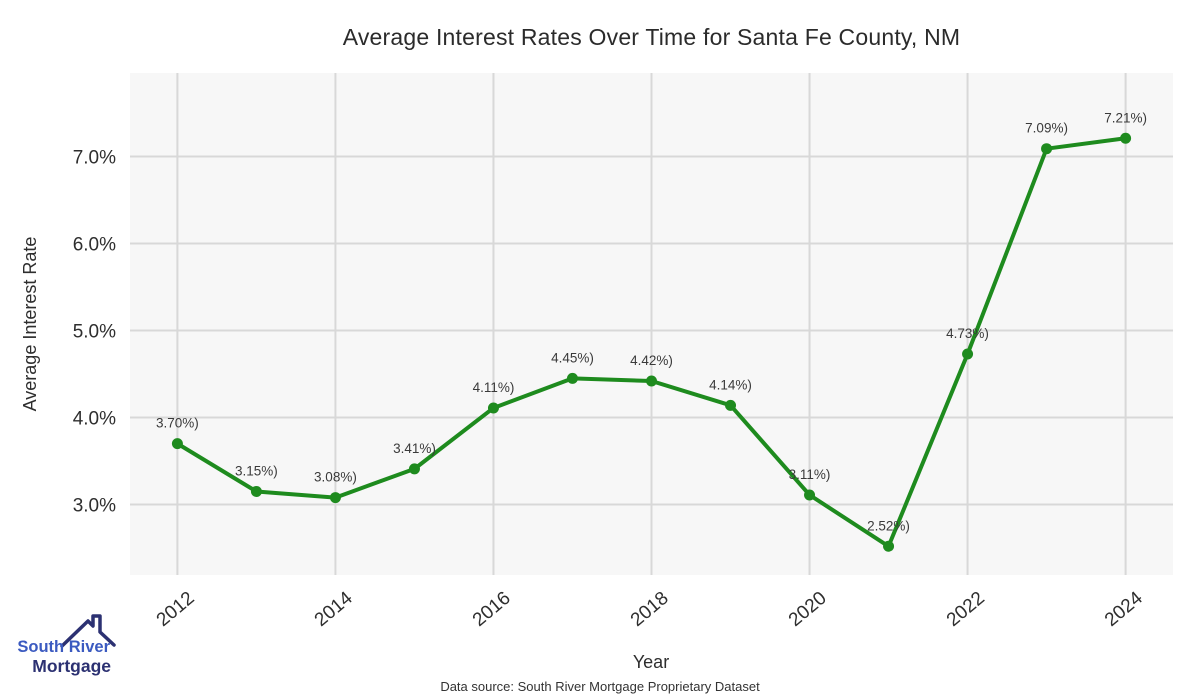 Image resolution: width=1200 pixels, height=700 pixels. Describe the element at coordinates (334, 609) in the screenshot. I see `x-axis-tick-label: 2014` at that location.